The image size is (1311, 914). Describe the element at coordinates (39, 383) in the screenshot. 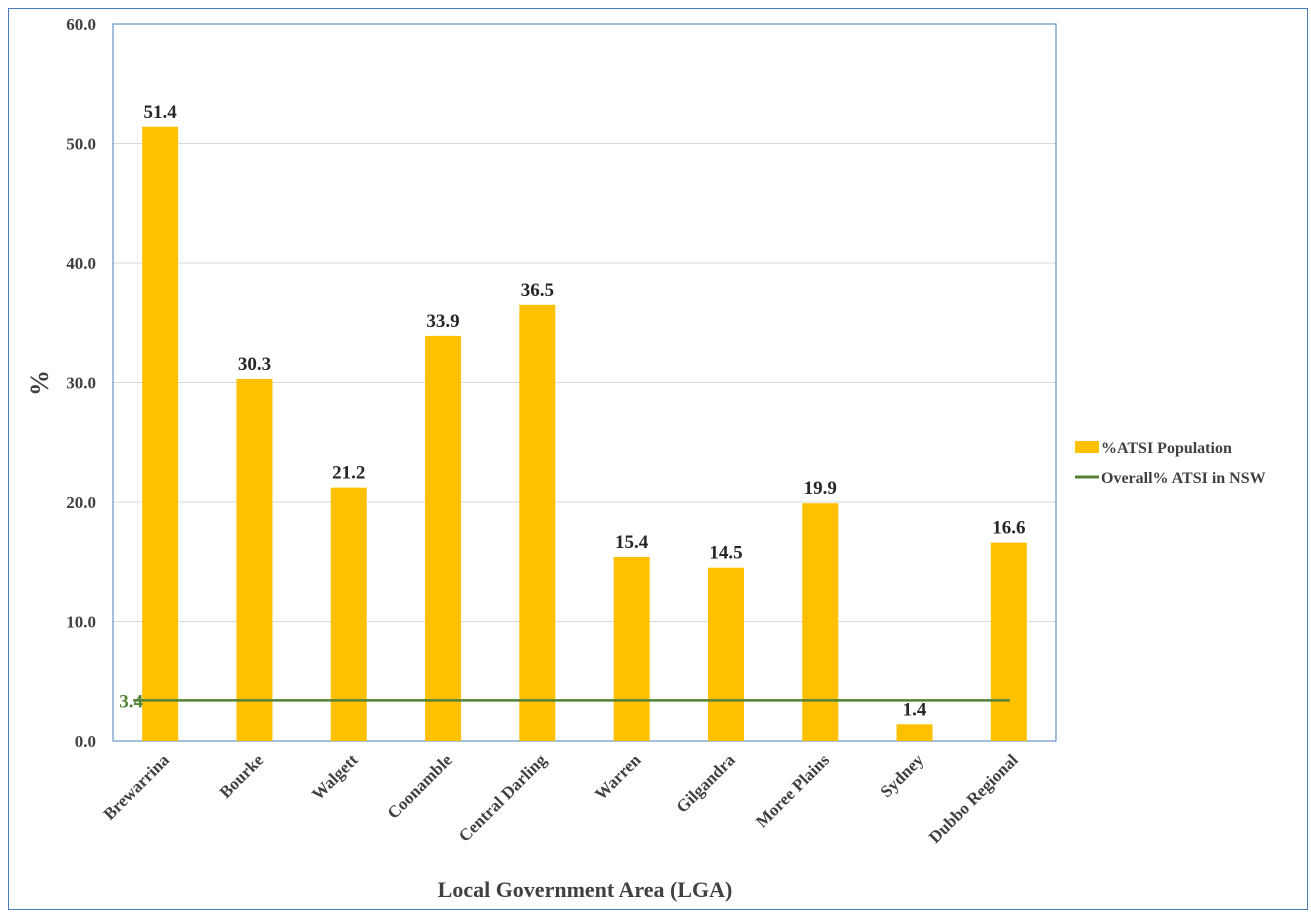

I see `y-axis-title: %` at that location.